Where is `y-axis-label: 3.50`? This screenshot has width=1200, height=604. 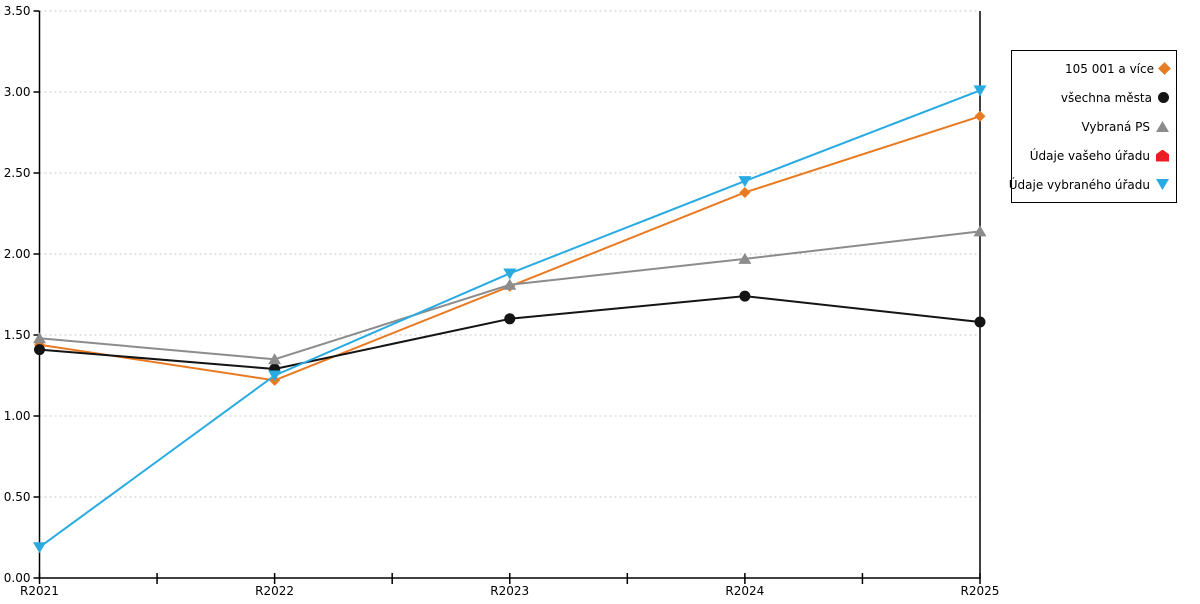 y-axis-label: 3.50 is located at coordinates (17, 11).